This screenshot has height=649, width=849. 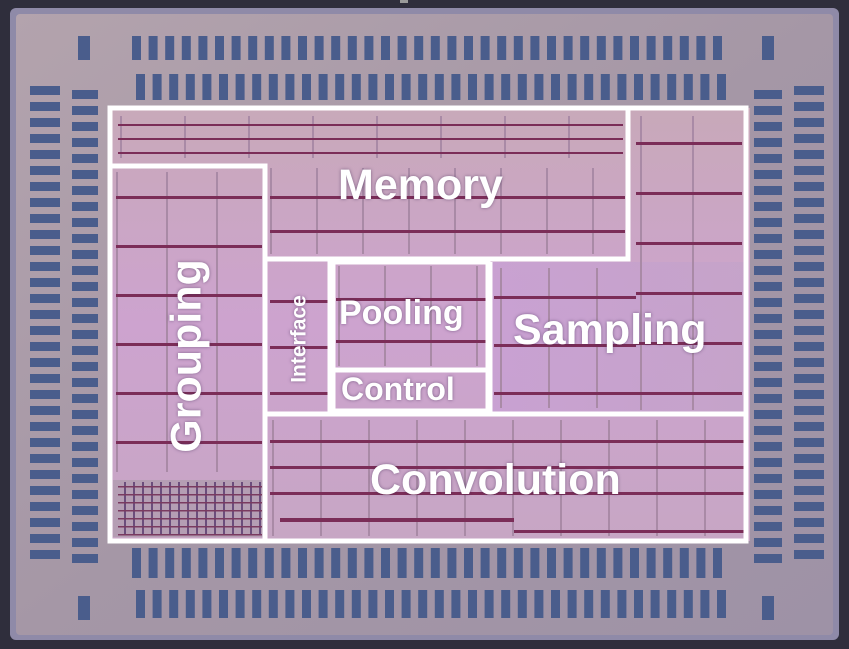 I want to click on corner-pad, so click(x=768, y=48).